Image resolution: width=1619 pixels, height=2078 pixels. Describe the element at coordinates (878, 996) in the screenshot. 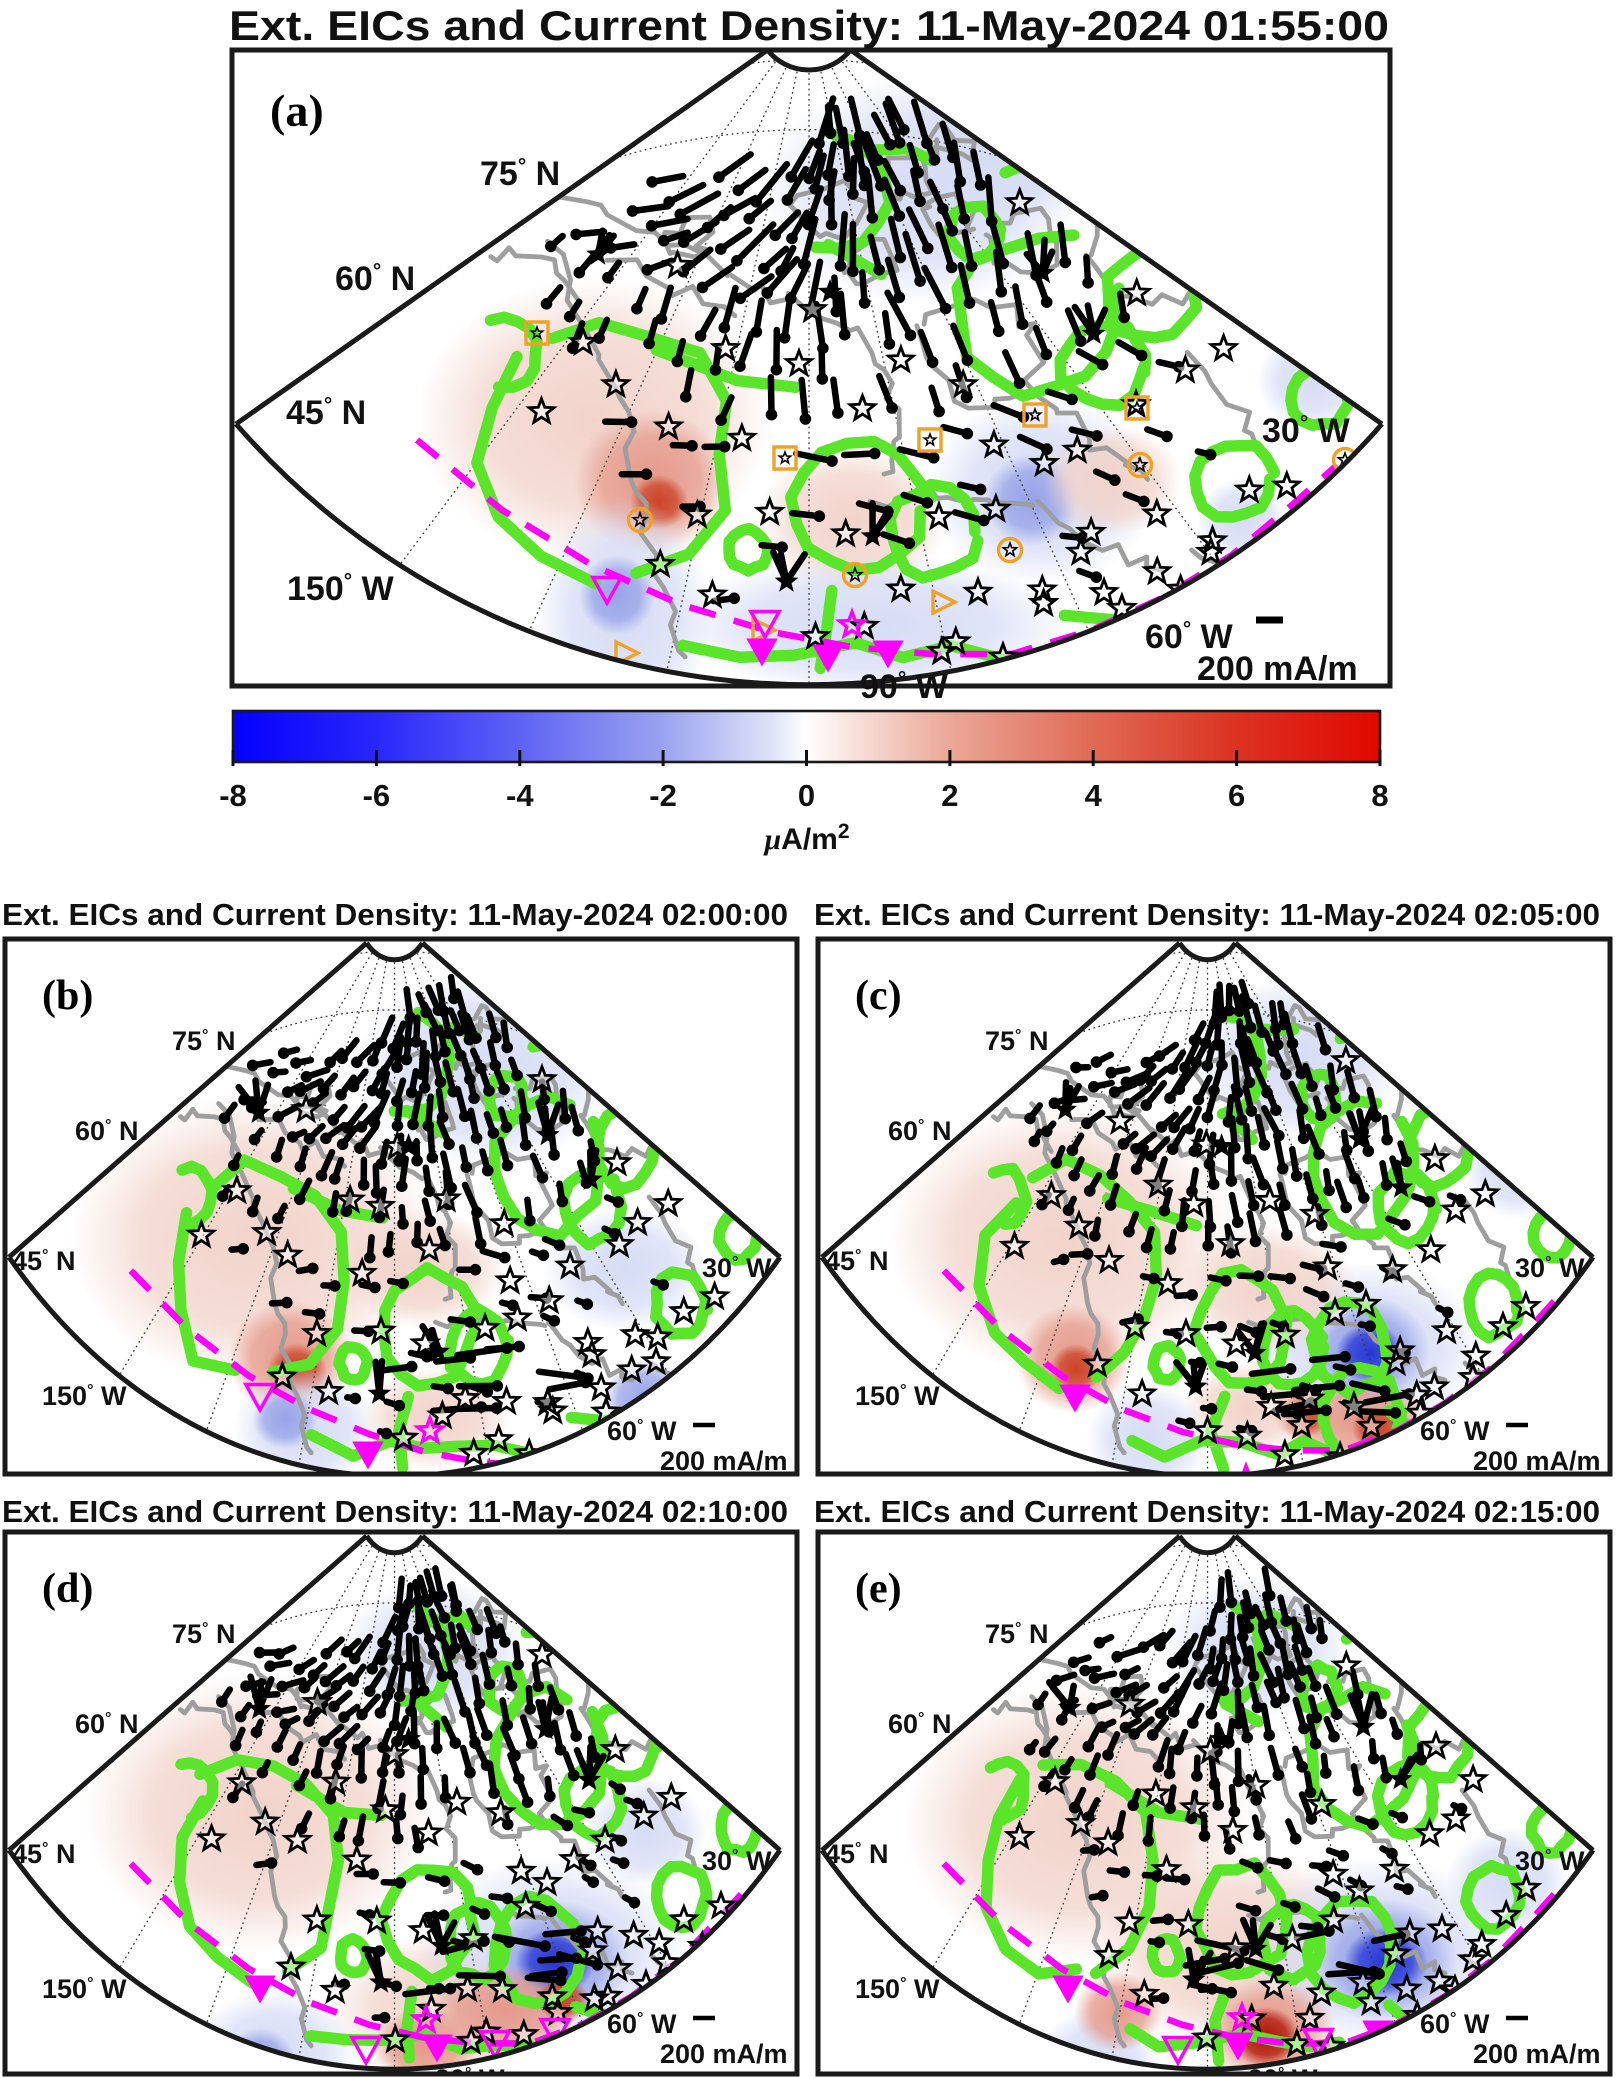

I see `svg-text: (c)` at that location.